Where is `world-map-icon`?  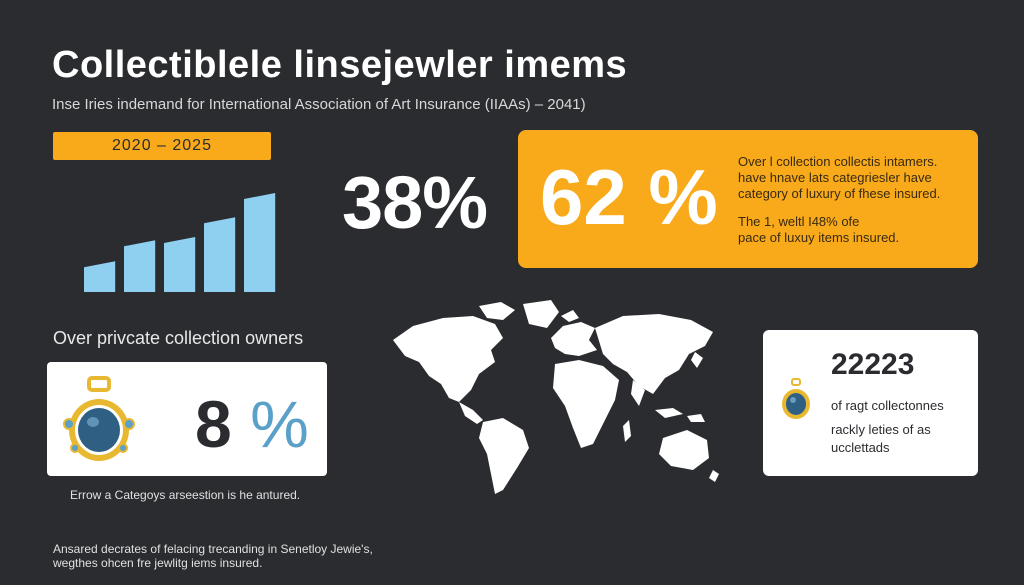 world-map-icon is located at coordinates (556, 397).